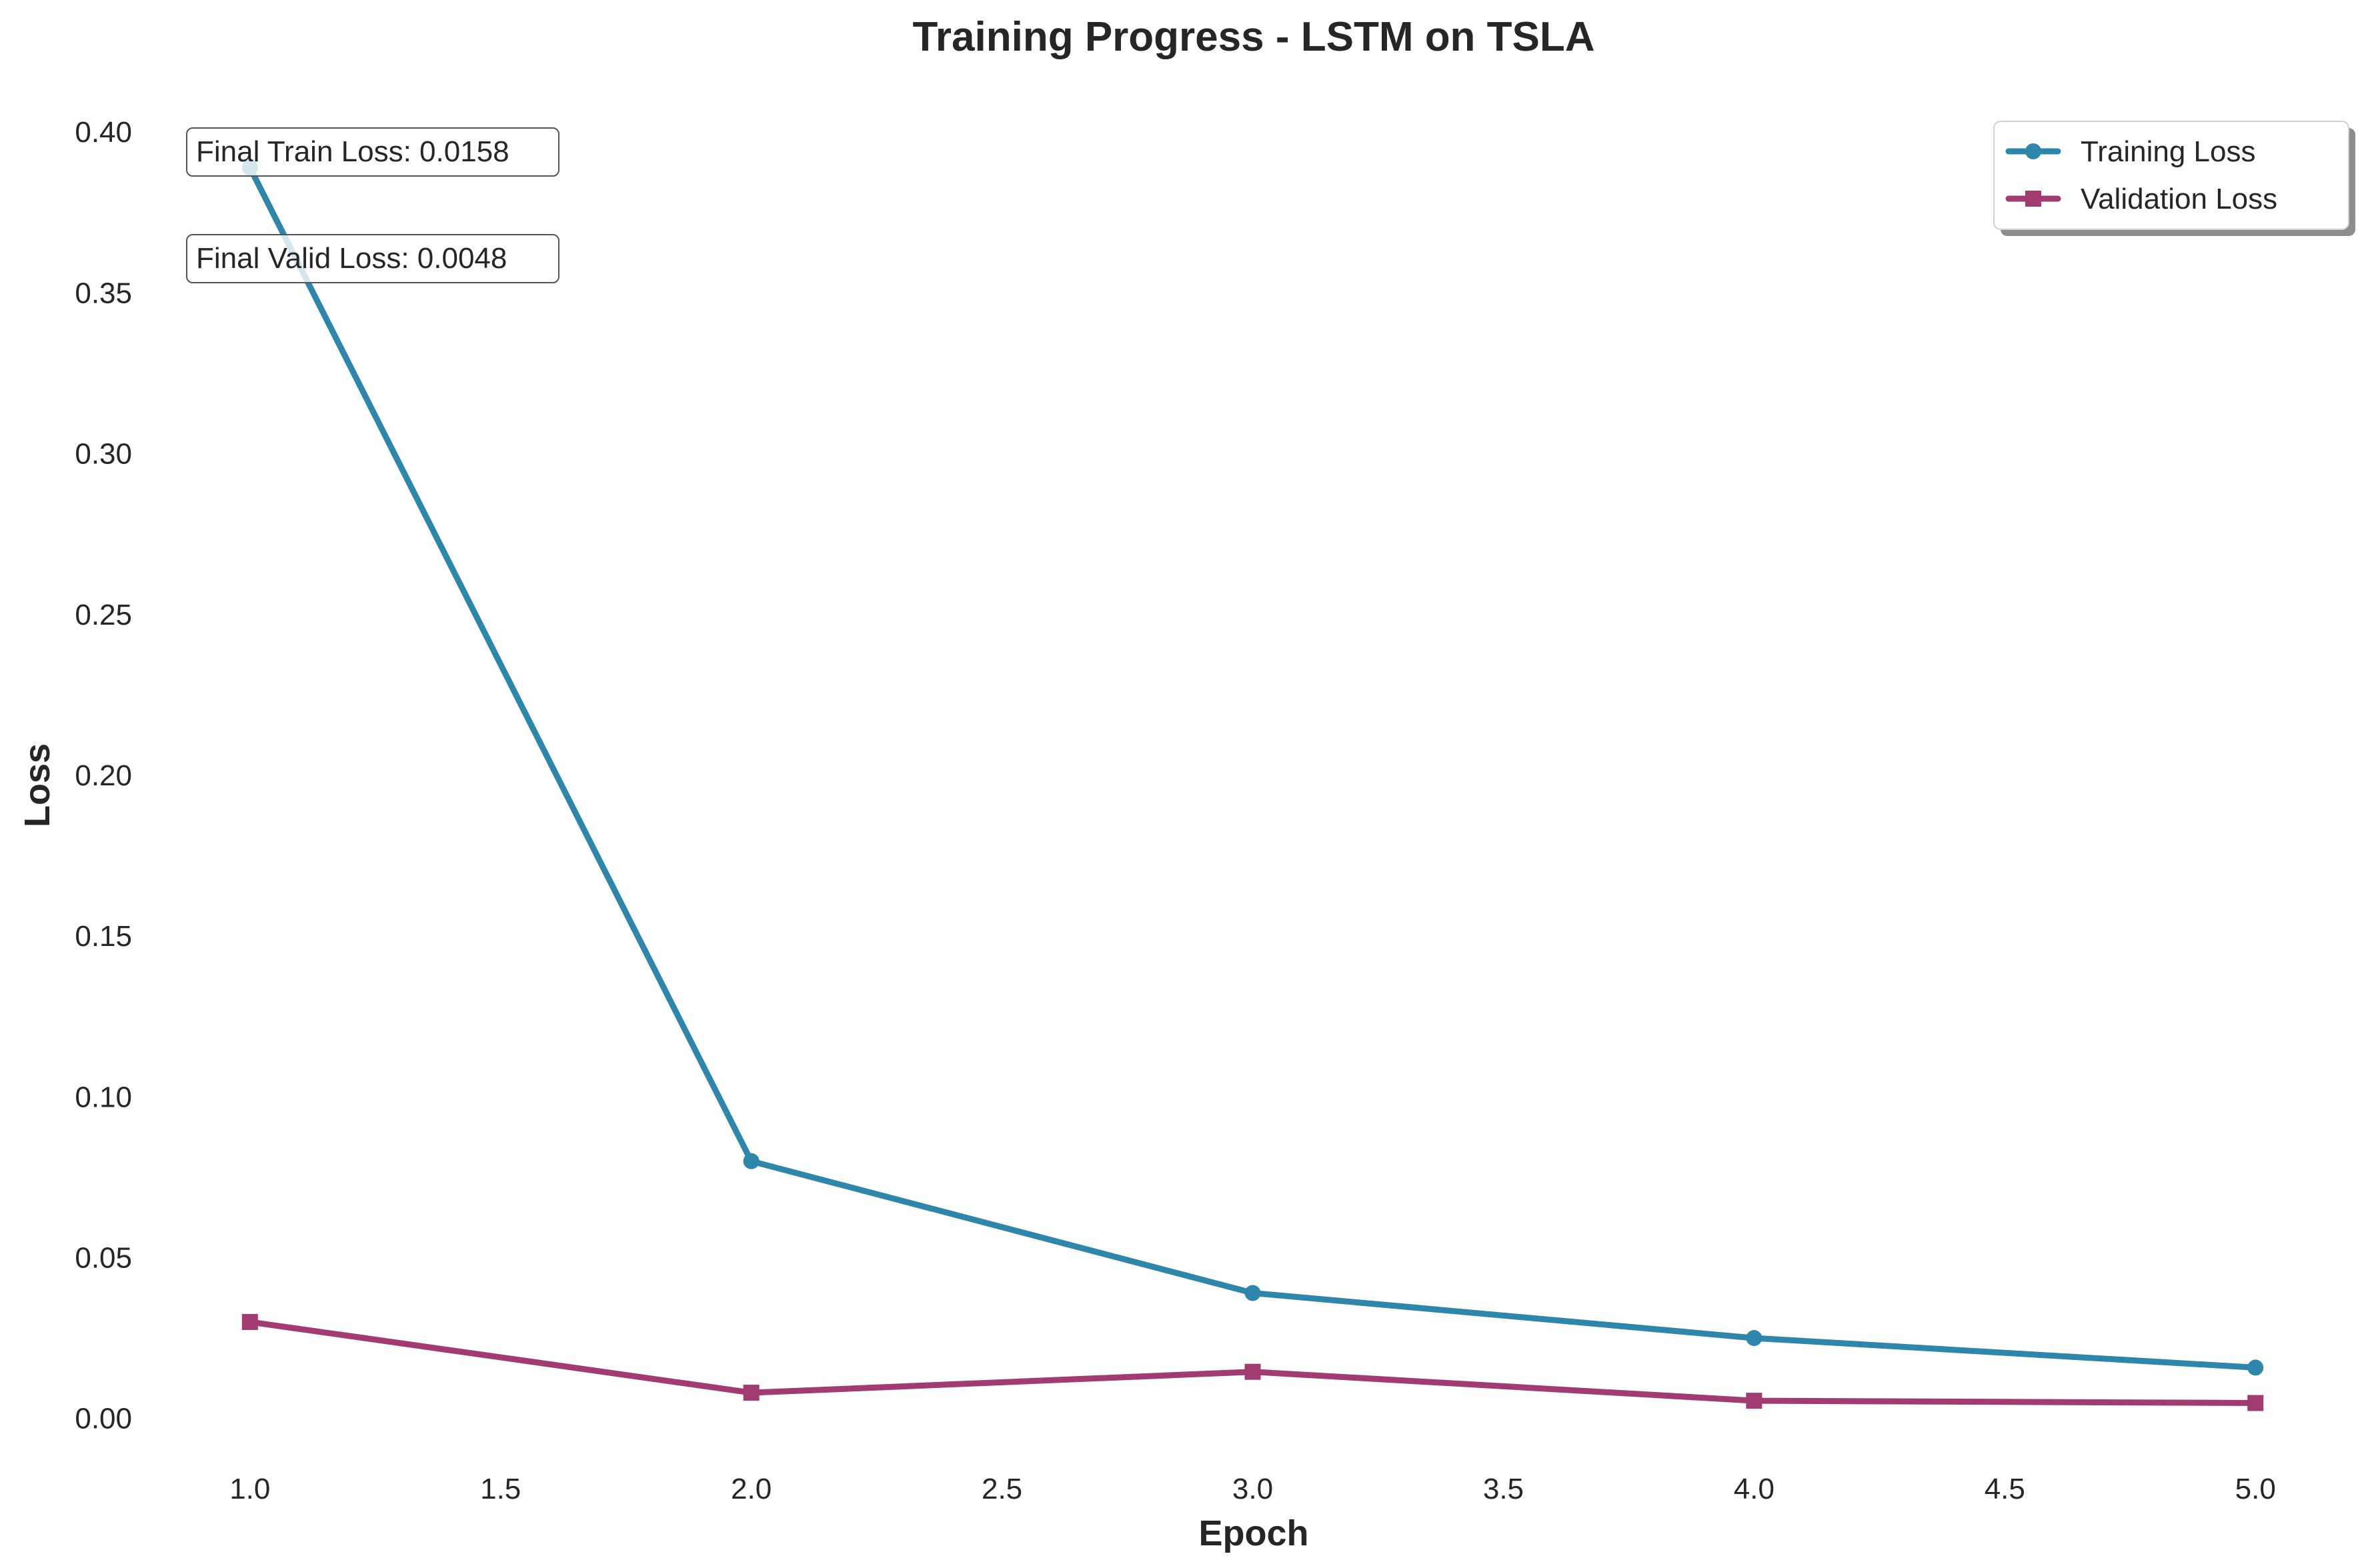 The height and width of the screenshot is (1568, 2368). I want to click on x-tick-label: 5.0, so click(2255, 1489).